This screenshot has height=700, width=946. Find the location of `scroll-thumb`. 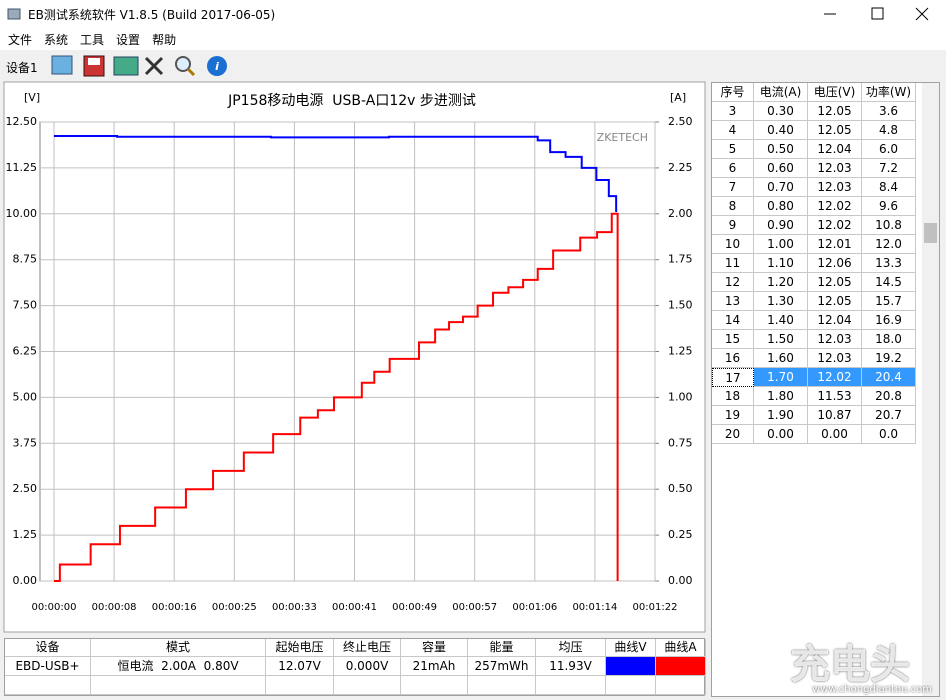

scroll-thumb is located at coordinates (930, 233).